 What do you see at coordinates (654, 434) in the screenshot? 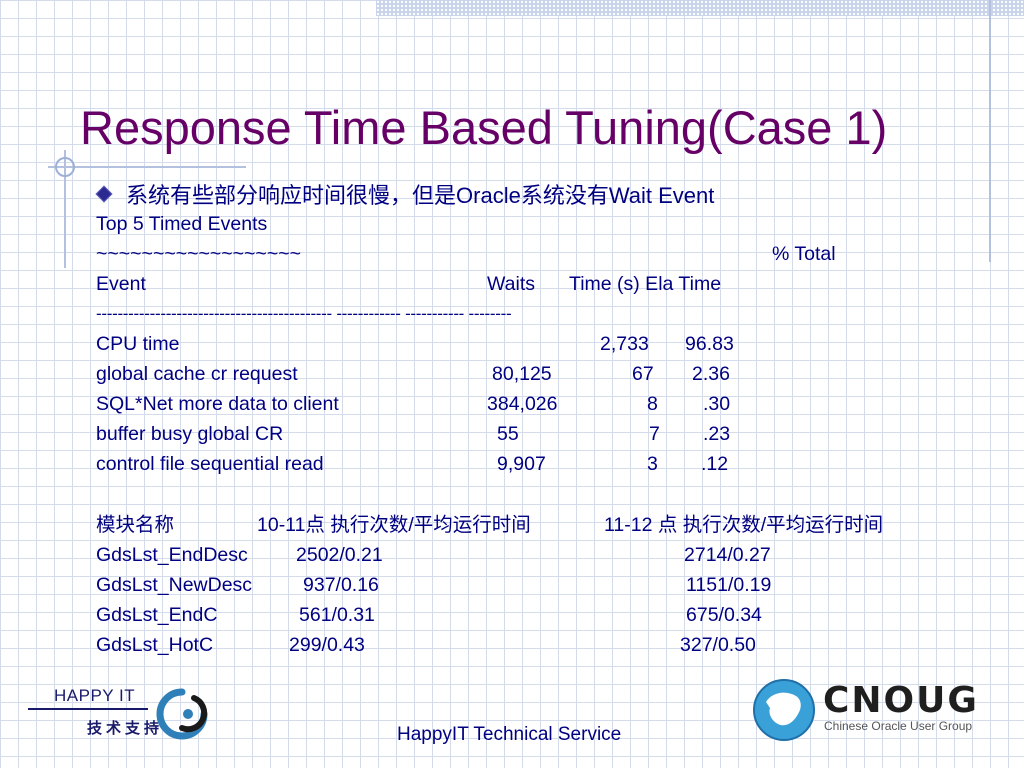
I see `row-time: 7` at bounding box center [654, 434].